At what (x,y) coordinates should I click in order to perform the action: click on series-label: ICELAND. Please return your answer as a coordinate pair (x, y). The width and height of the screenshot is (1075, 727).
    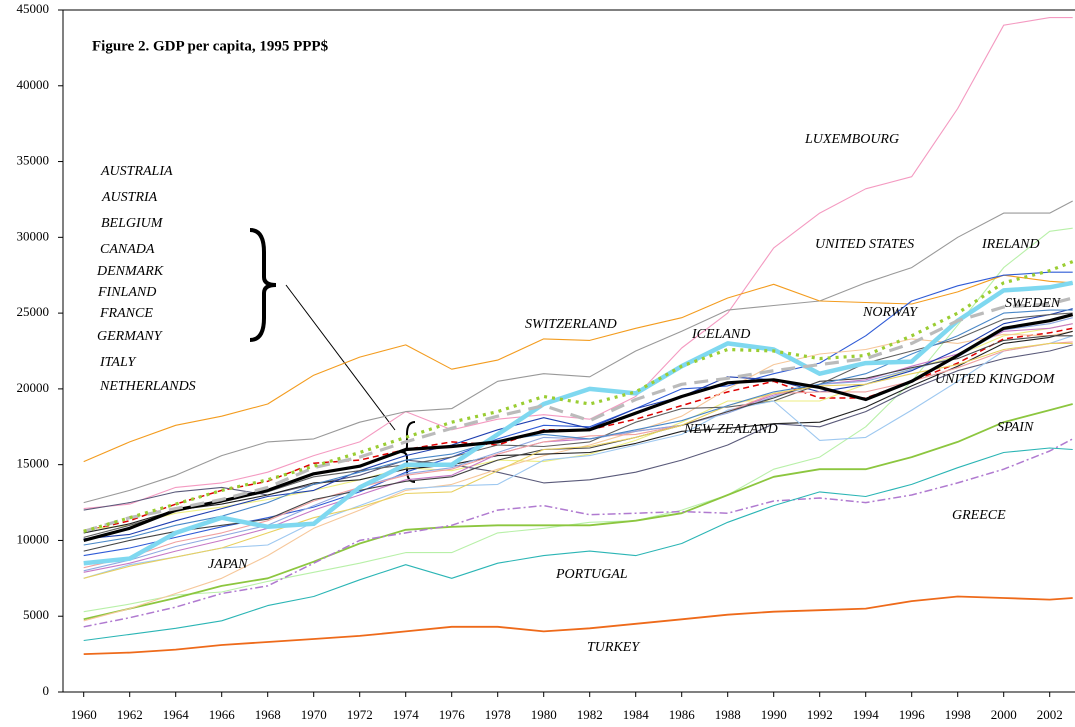
    Looking at the image, I should click on (720, 334).